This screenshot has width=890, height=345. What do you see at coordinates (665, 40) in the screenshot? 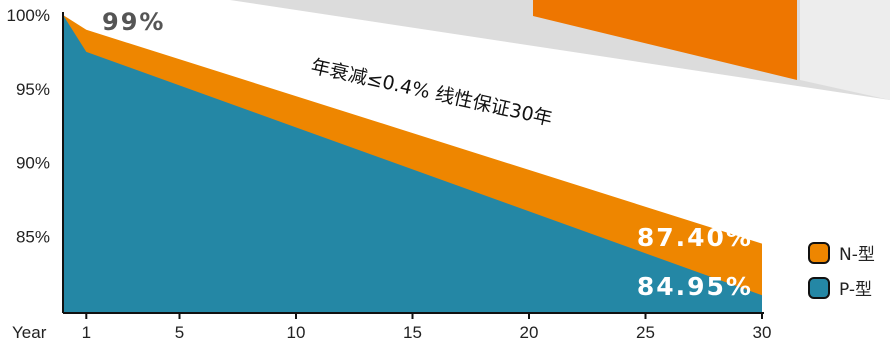
I see `decor-orange-block` at bounding box center [665, 40].